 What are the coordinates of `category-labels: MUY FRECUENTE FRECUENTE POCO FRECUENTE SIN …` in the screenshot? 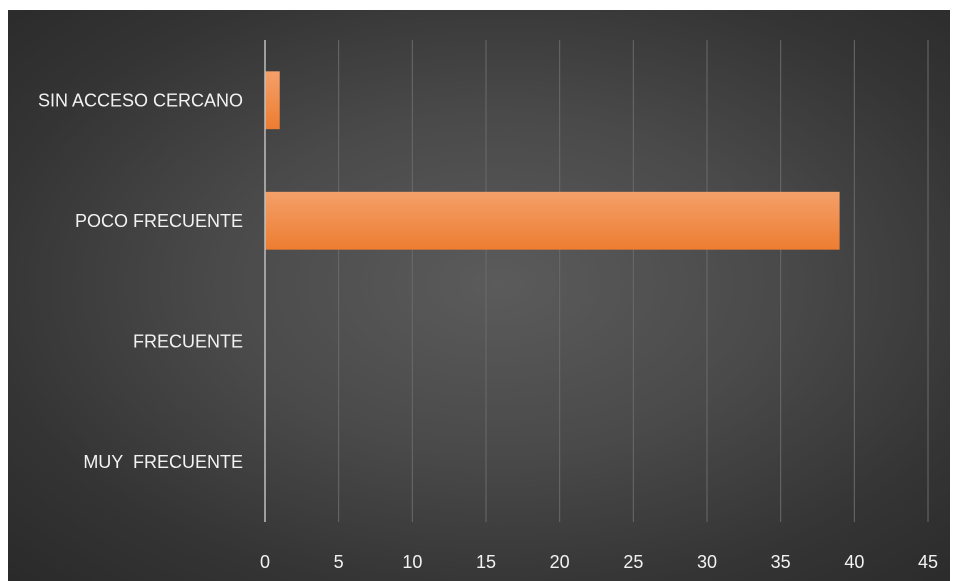 It's located at (140, 281).